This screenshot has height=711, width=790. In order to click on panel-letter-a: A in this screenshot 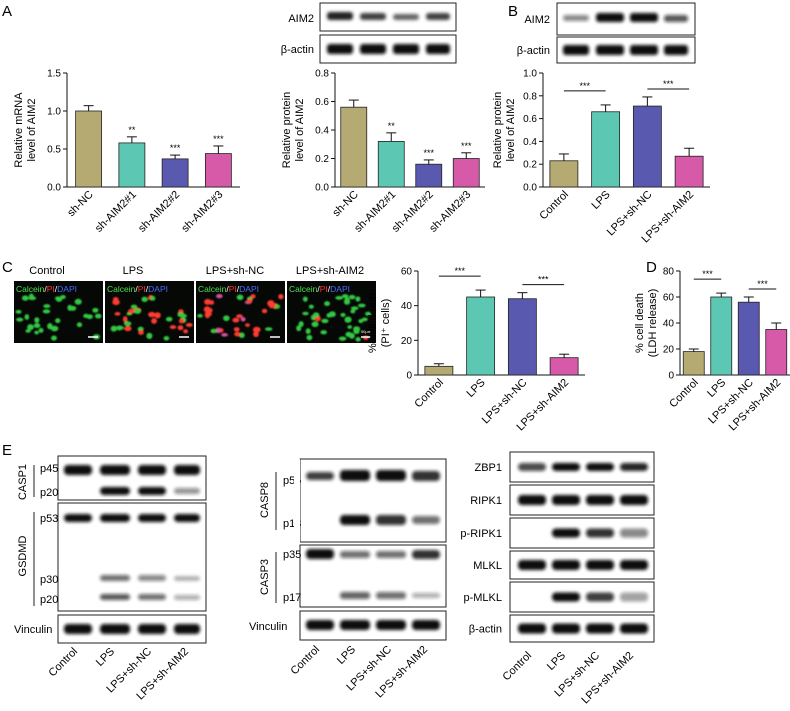, I will do `click(7, 11)`.